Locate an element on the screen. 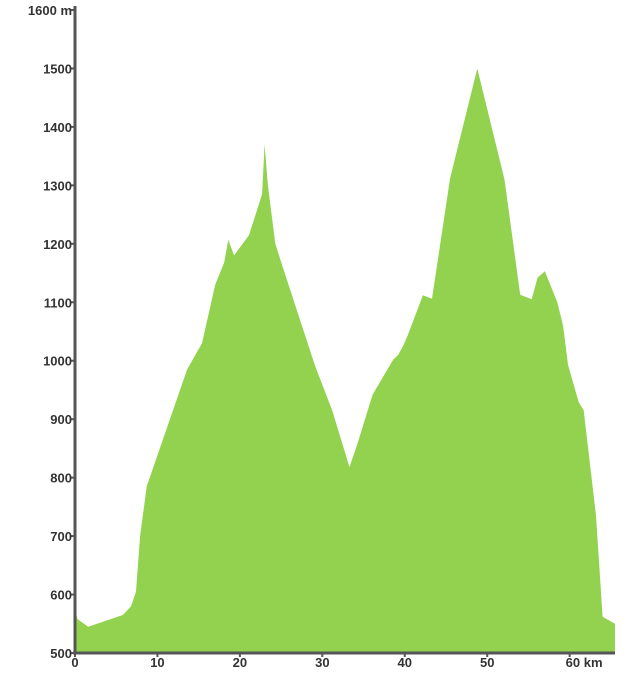 The image size is (635, 689). x-axis-ticks: 0 10 20 30 40 50 60 km is located at coordinates (337, 661).